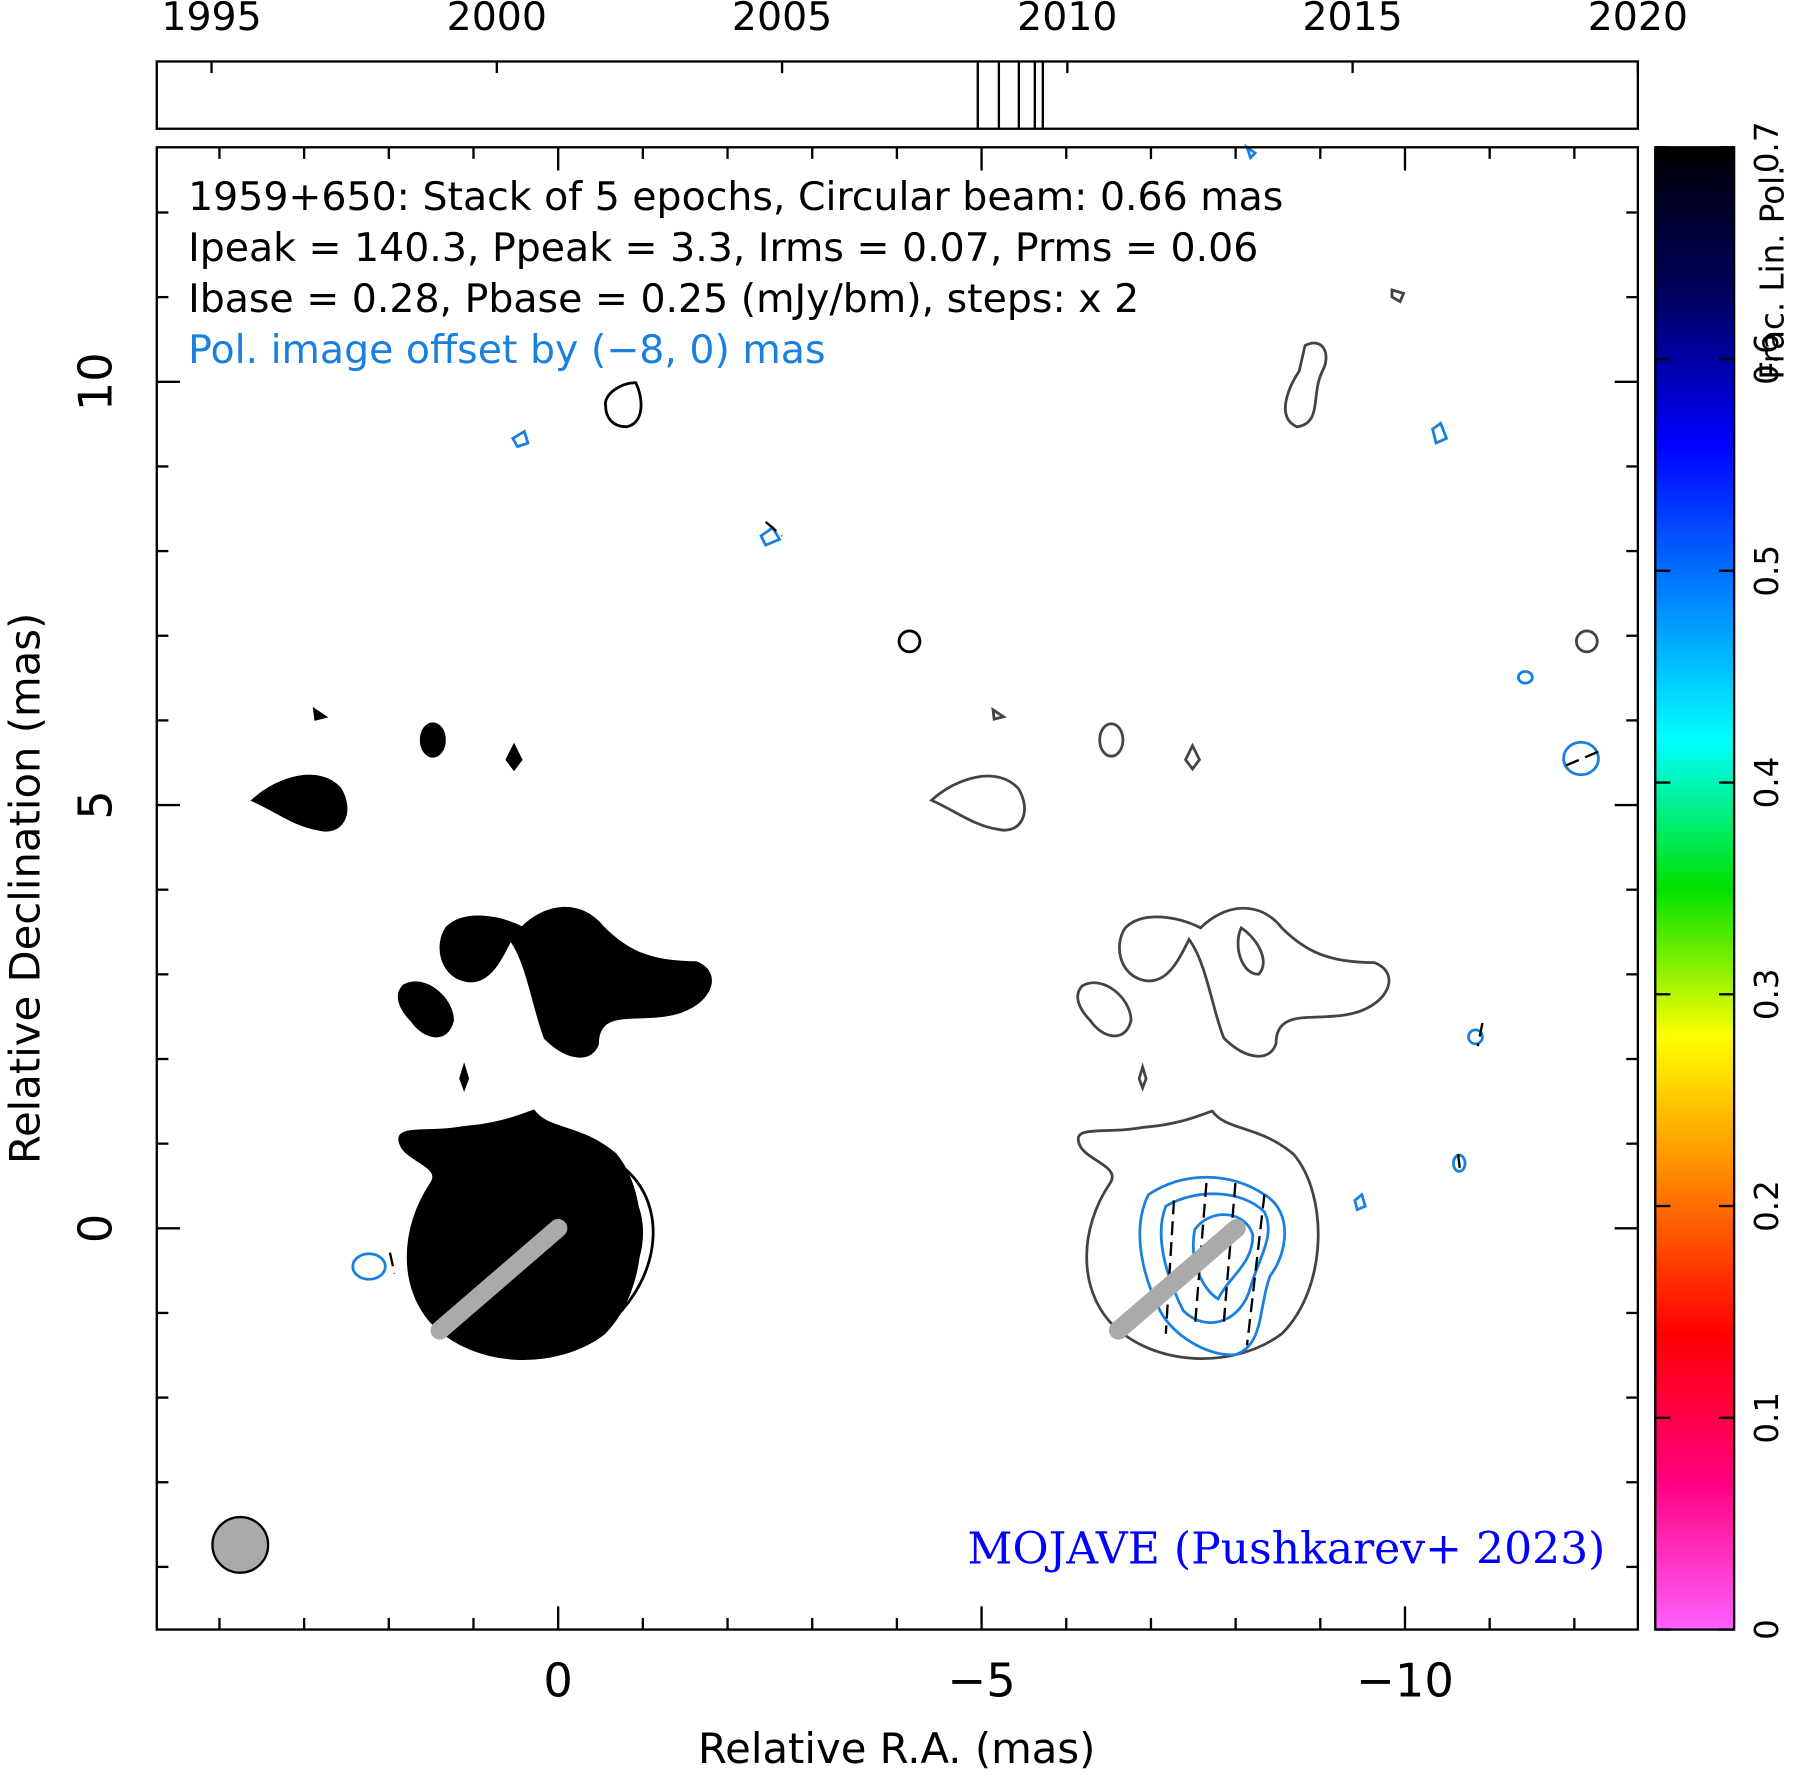 Image resolution: width=1819 pixels, height=1778 pixels. Describe the element at coordinates (1405, 1681) in the screenshot. I see `x-tick-label: −10` at that location.